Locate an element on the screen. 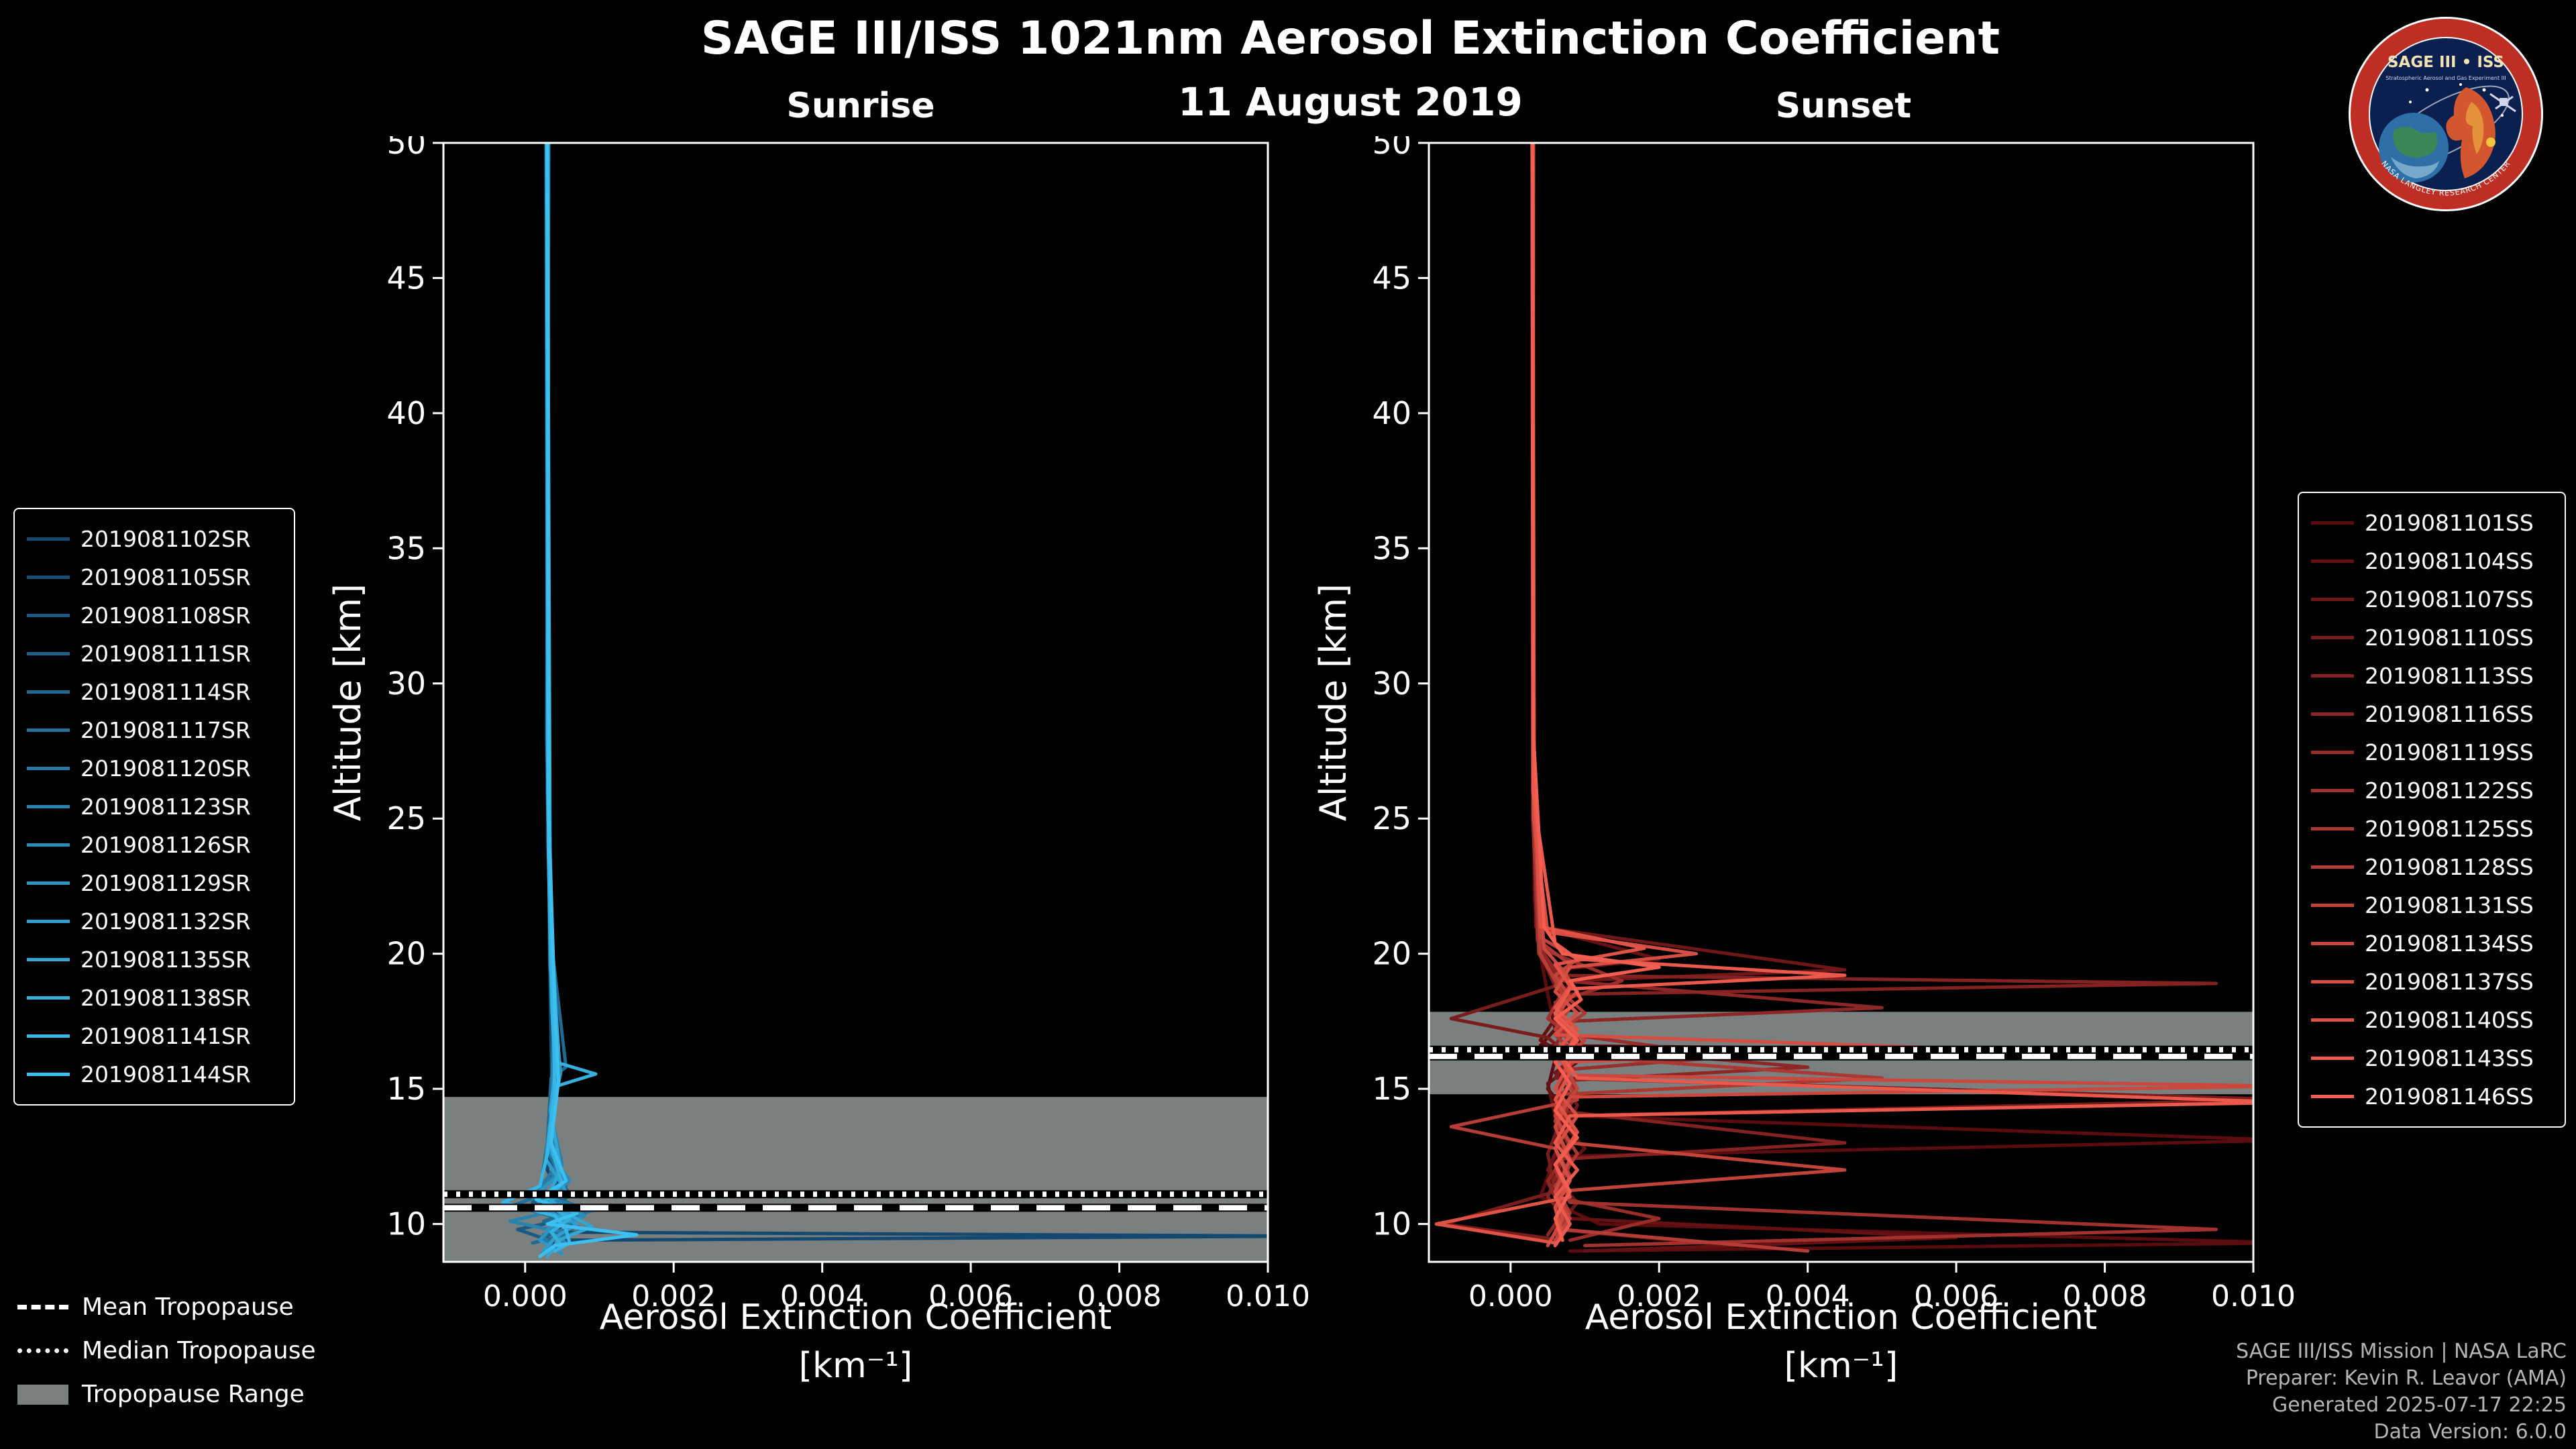 The width and height of the screenshot is (2576, 1449). legend-label: 2019081114SR is located at coordinates (165, 692).